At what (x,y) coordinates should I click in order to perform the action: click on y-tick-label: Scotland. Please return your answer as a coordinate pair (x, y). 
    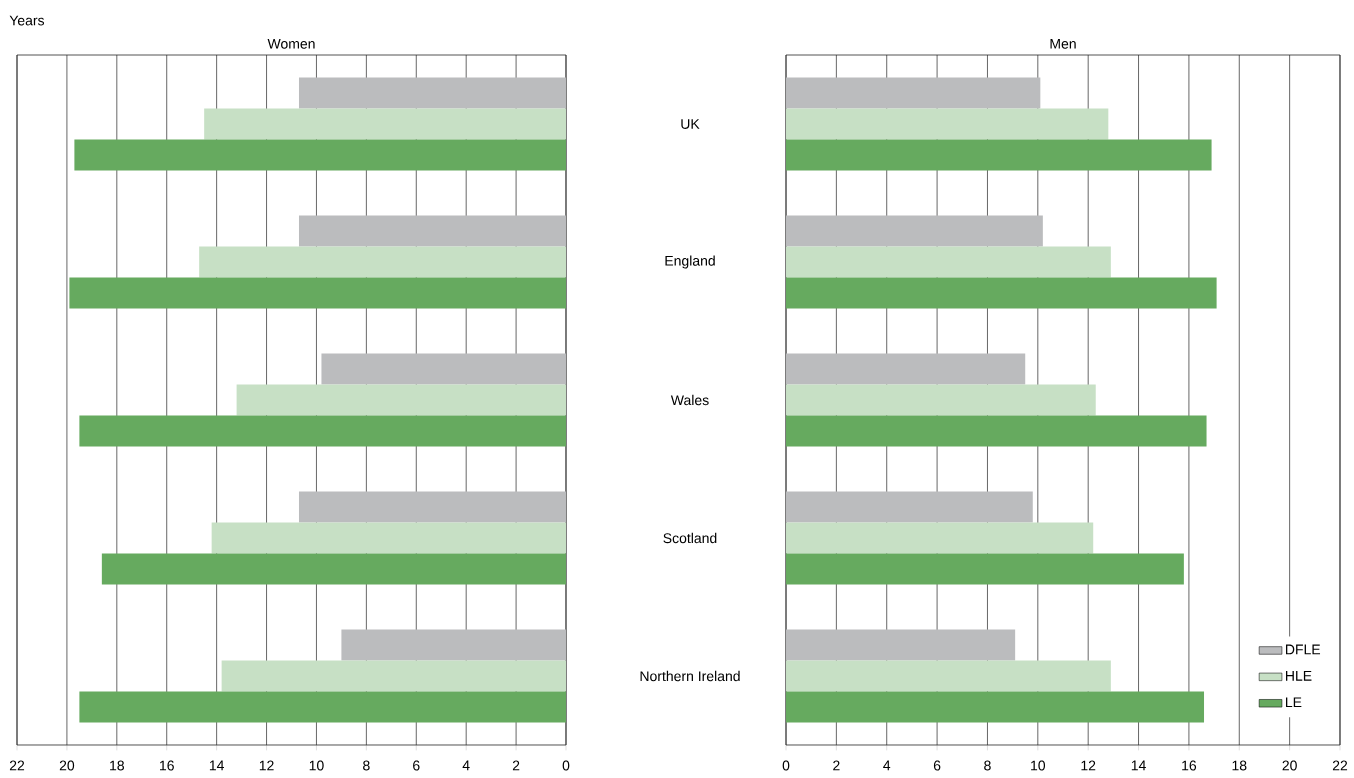
    Looking at the image, I should click on (690, 538).